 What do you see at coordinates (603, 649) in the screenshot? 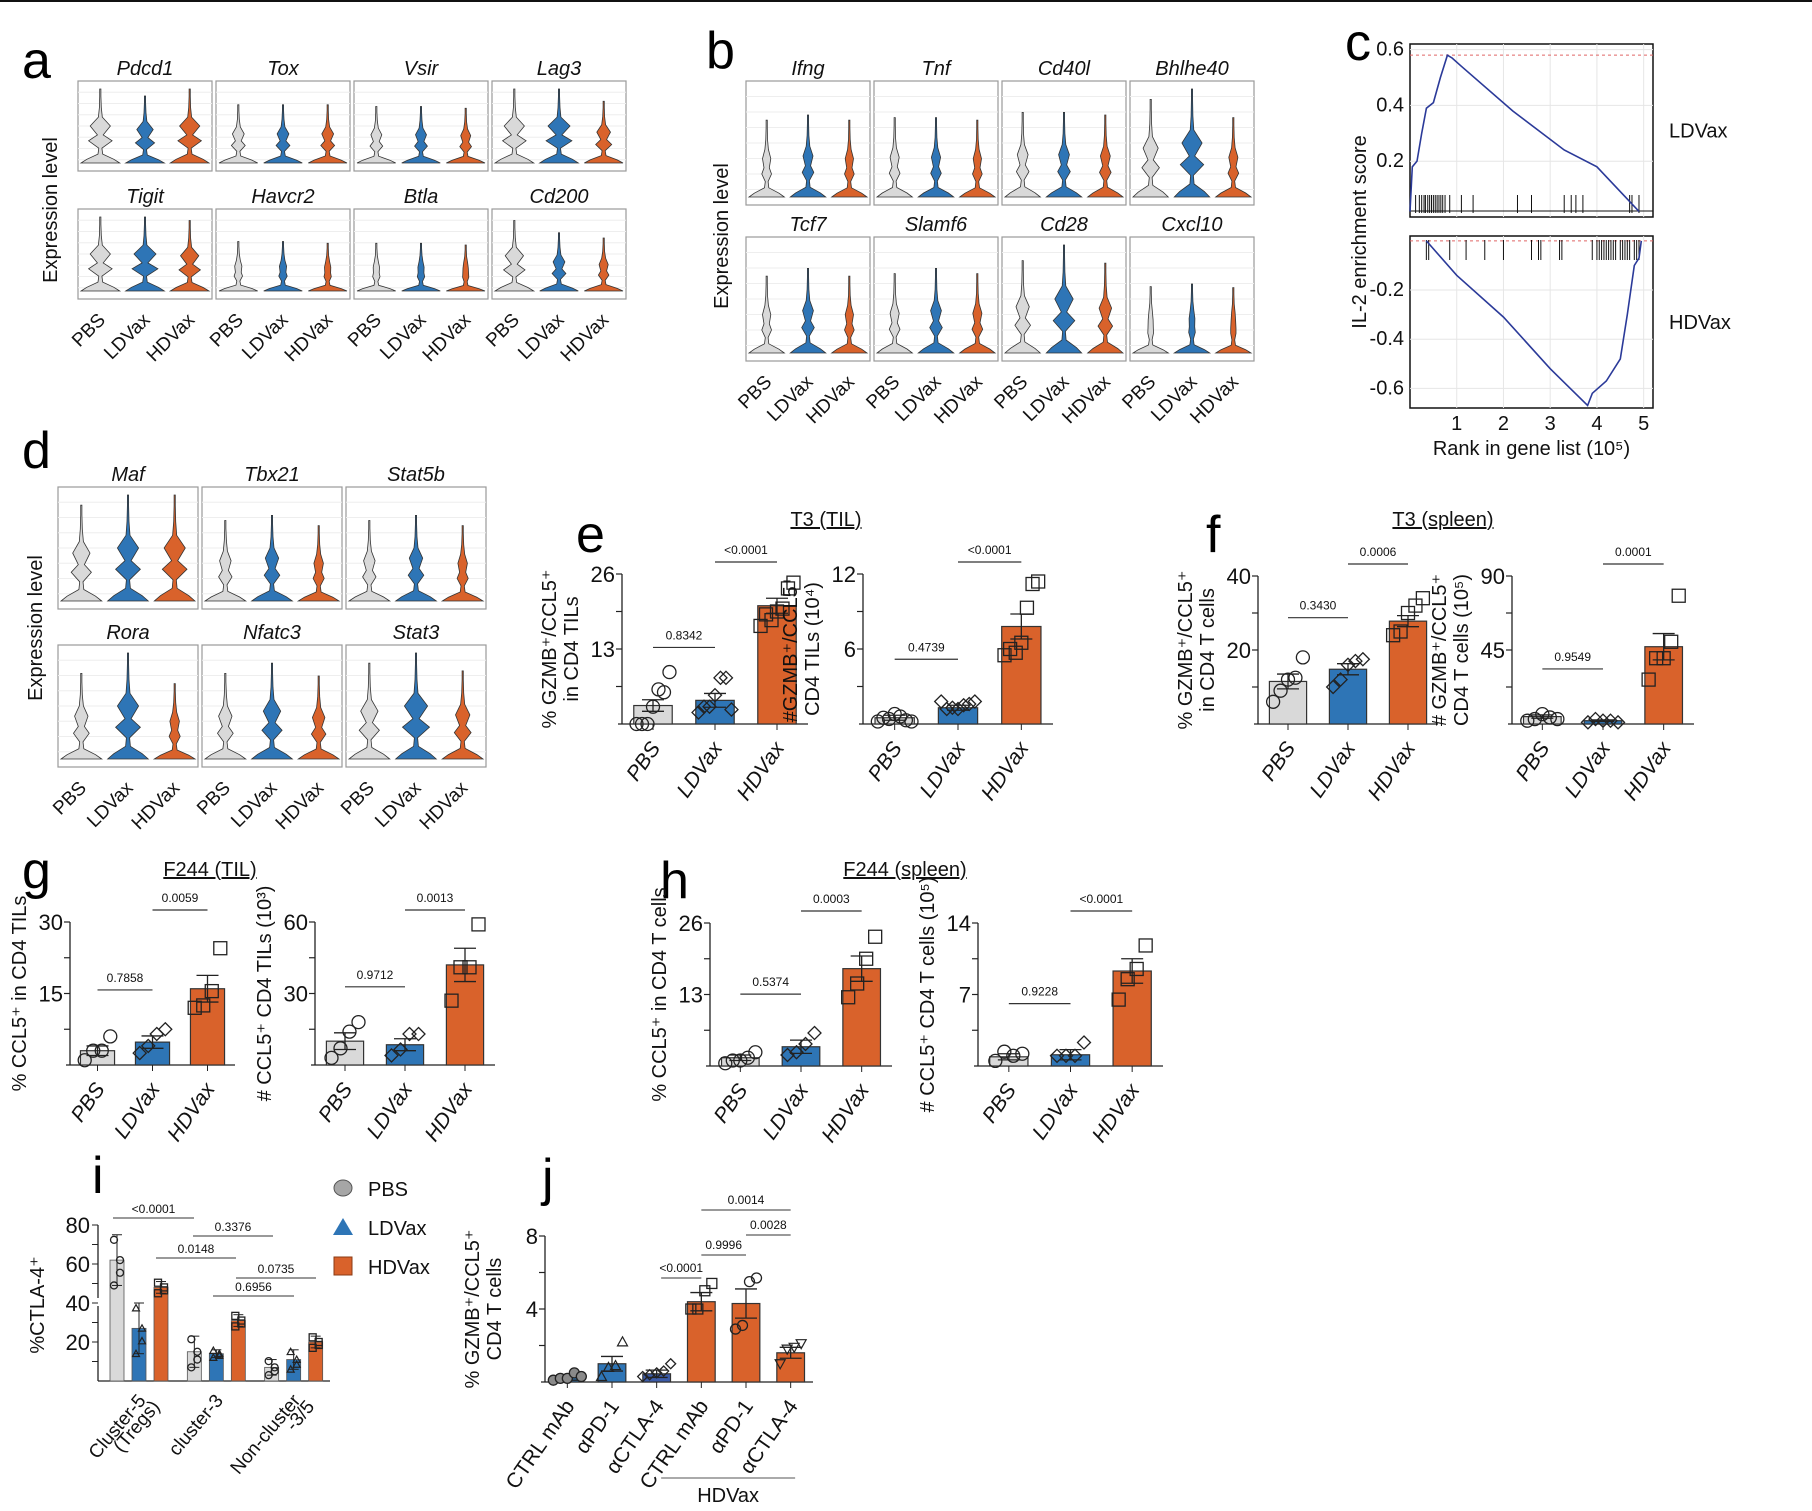
I see `y-tick-label: 13` at bounding box center [603, 649].